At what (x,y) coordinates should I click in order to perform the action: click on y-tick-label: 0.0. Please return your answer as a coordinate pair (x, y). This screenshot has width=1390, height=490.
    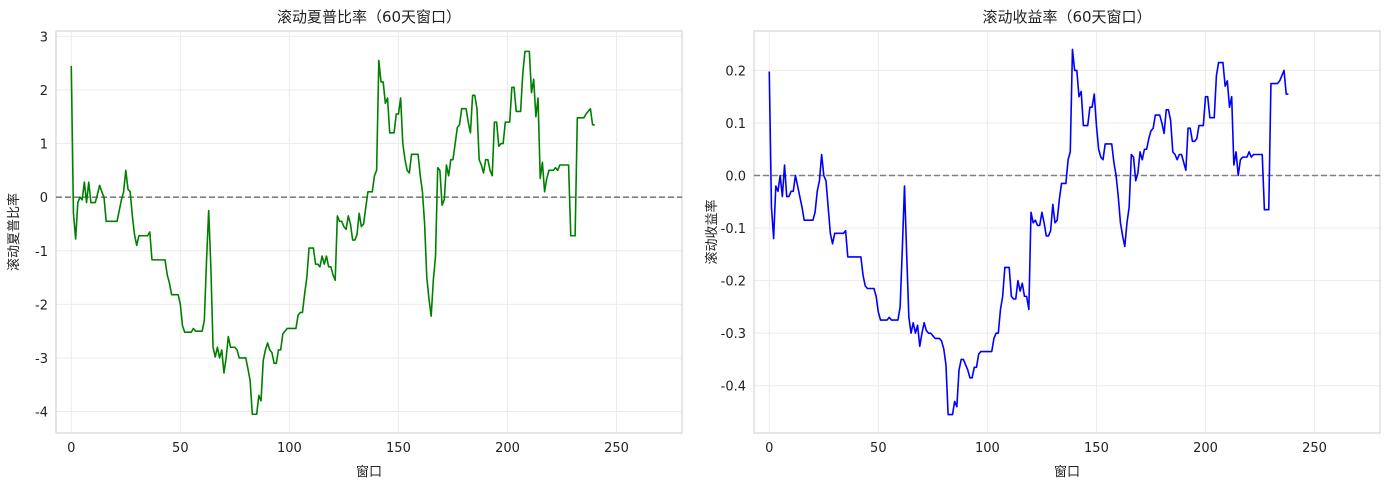
    Looking at the image, I should click on (735, 177).